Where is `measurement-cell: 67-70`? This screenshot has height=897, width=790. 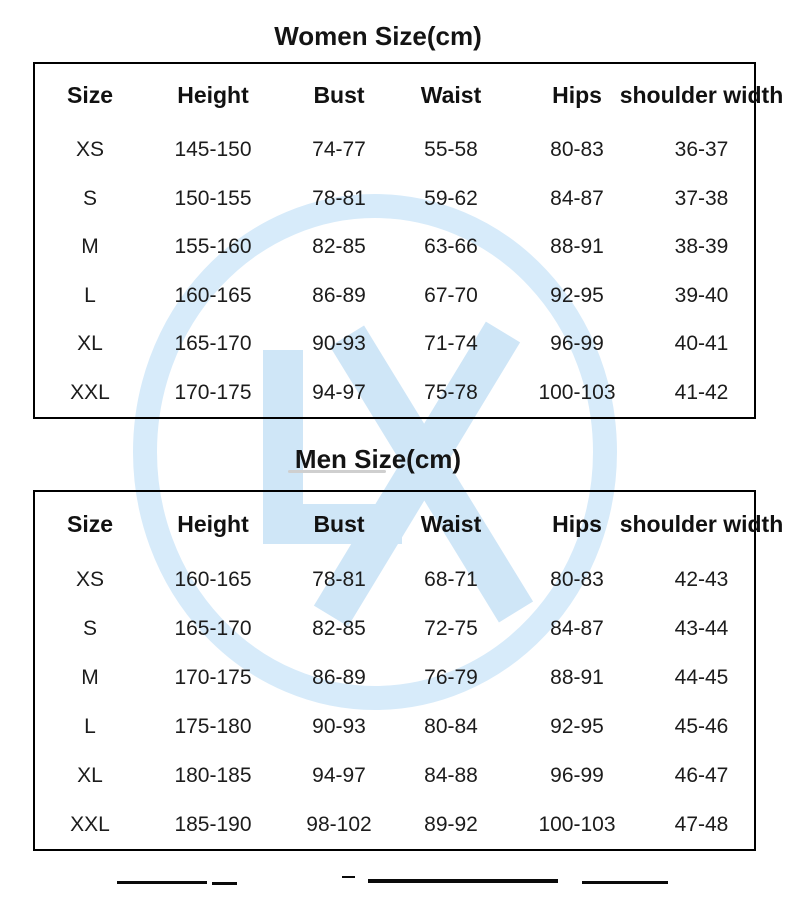 measurement-cell: 67-70 is located at coordinates (451, 295).